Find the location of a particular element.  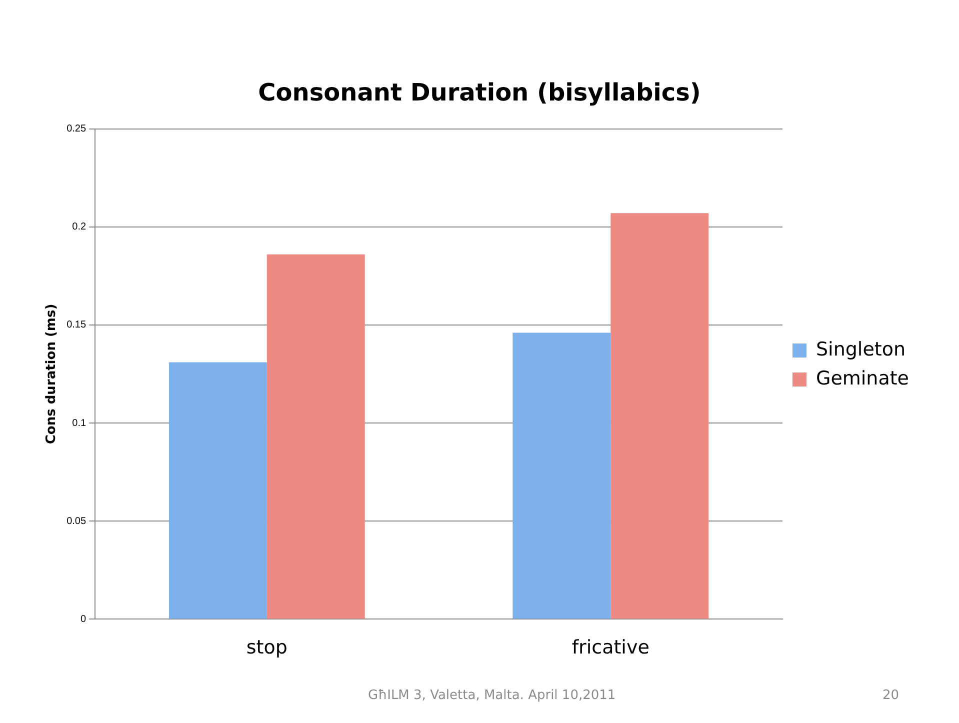

y-tick-label: 0.1 is located at coordinates (79, 423).